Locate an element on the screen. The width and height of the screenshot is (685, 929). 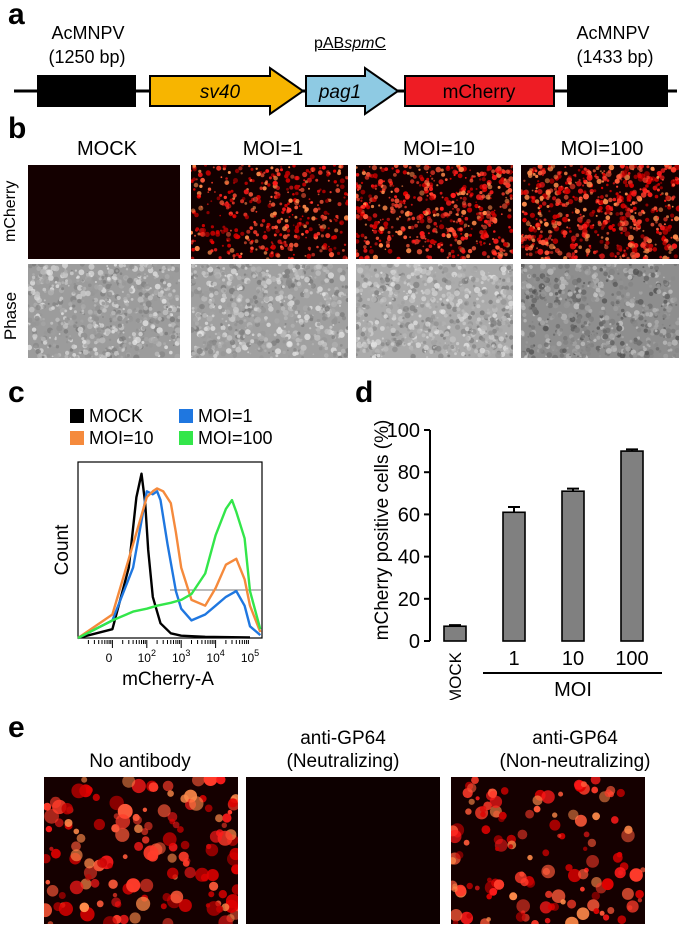
col-label-moi10: MOI=10 is located at coordinates (439, 149).